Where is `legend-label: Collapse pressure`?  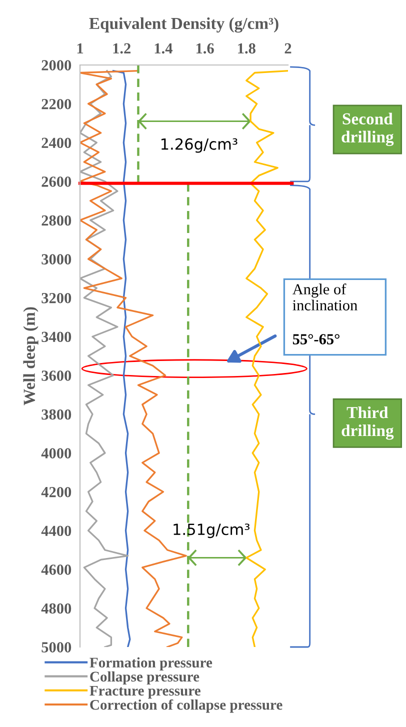 legend-label: Collapse pressure is located at coordinates (145, 678).